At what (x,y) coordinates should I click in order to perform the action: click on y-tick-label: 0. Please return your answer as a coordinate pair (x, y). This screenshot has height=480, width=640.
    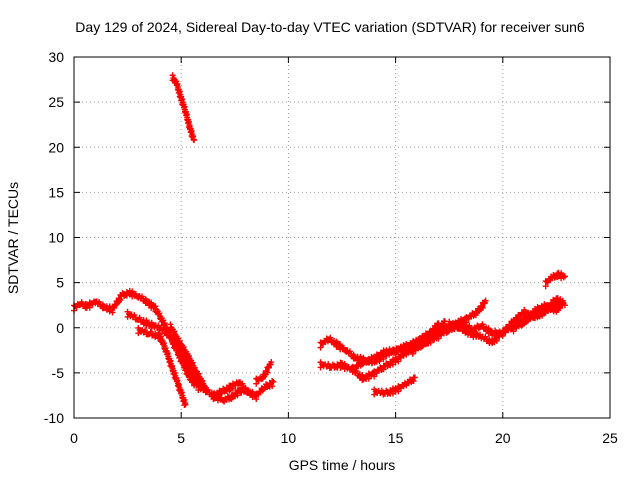
    Looking at the image, I should click on (60, 328).